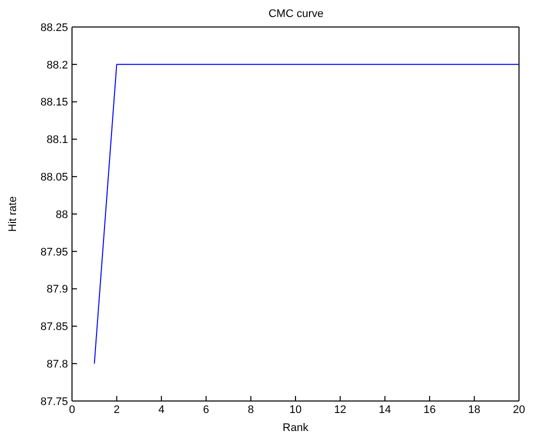 The height and width of the screenshot is (439, 552). I want to click on x-tick-label: 12, so click(340, 410).